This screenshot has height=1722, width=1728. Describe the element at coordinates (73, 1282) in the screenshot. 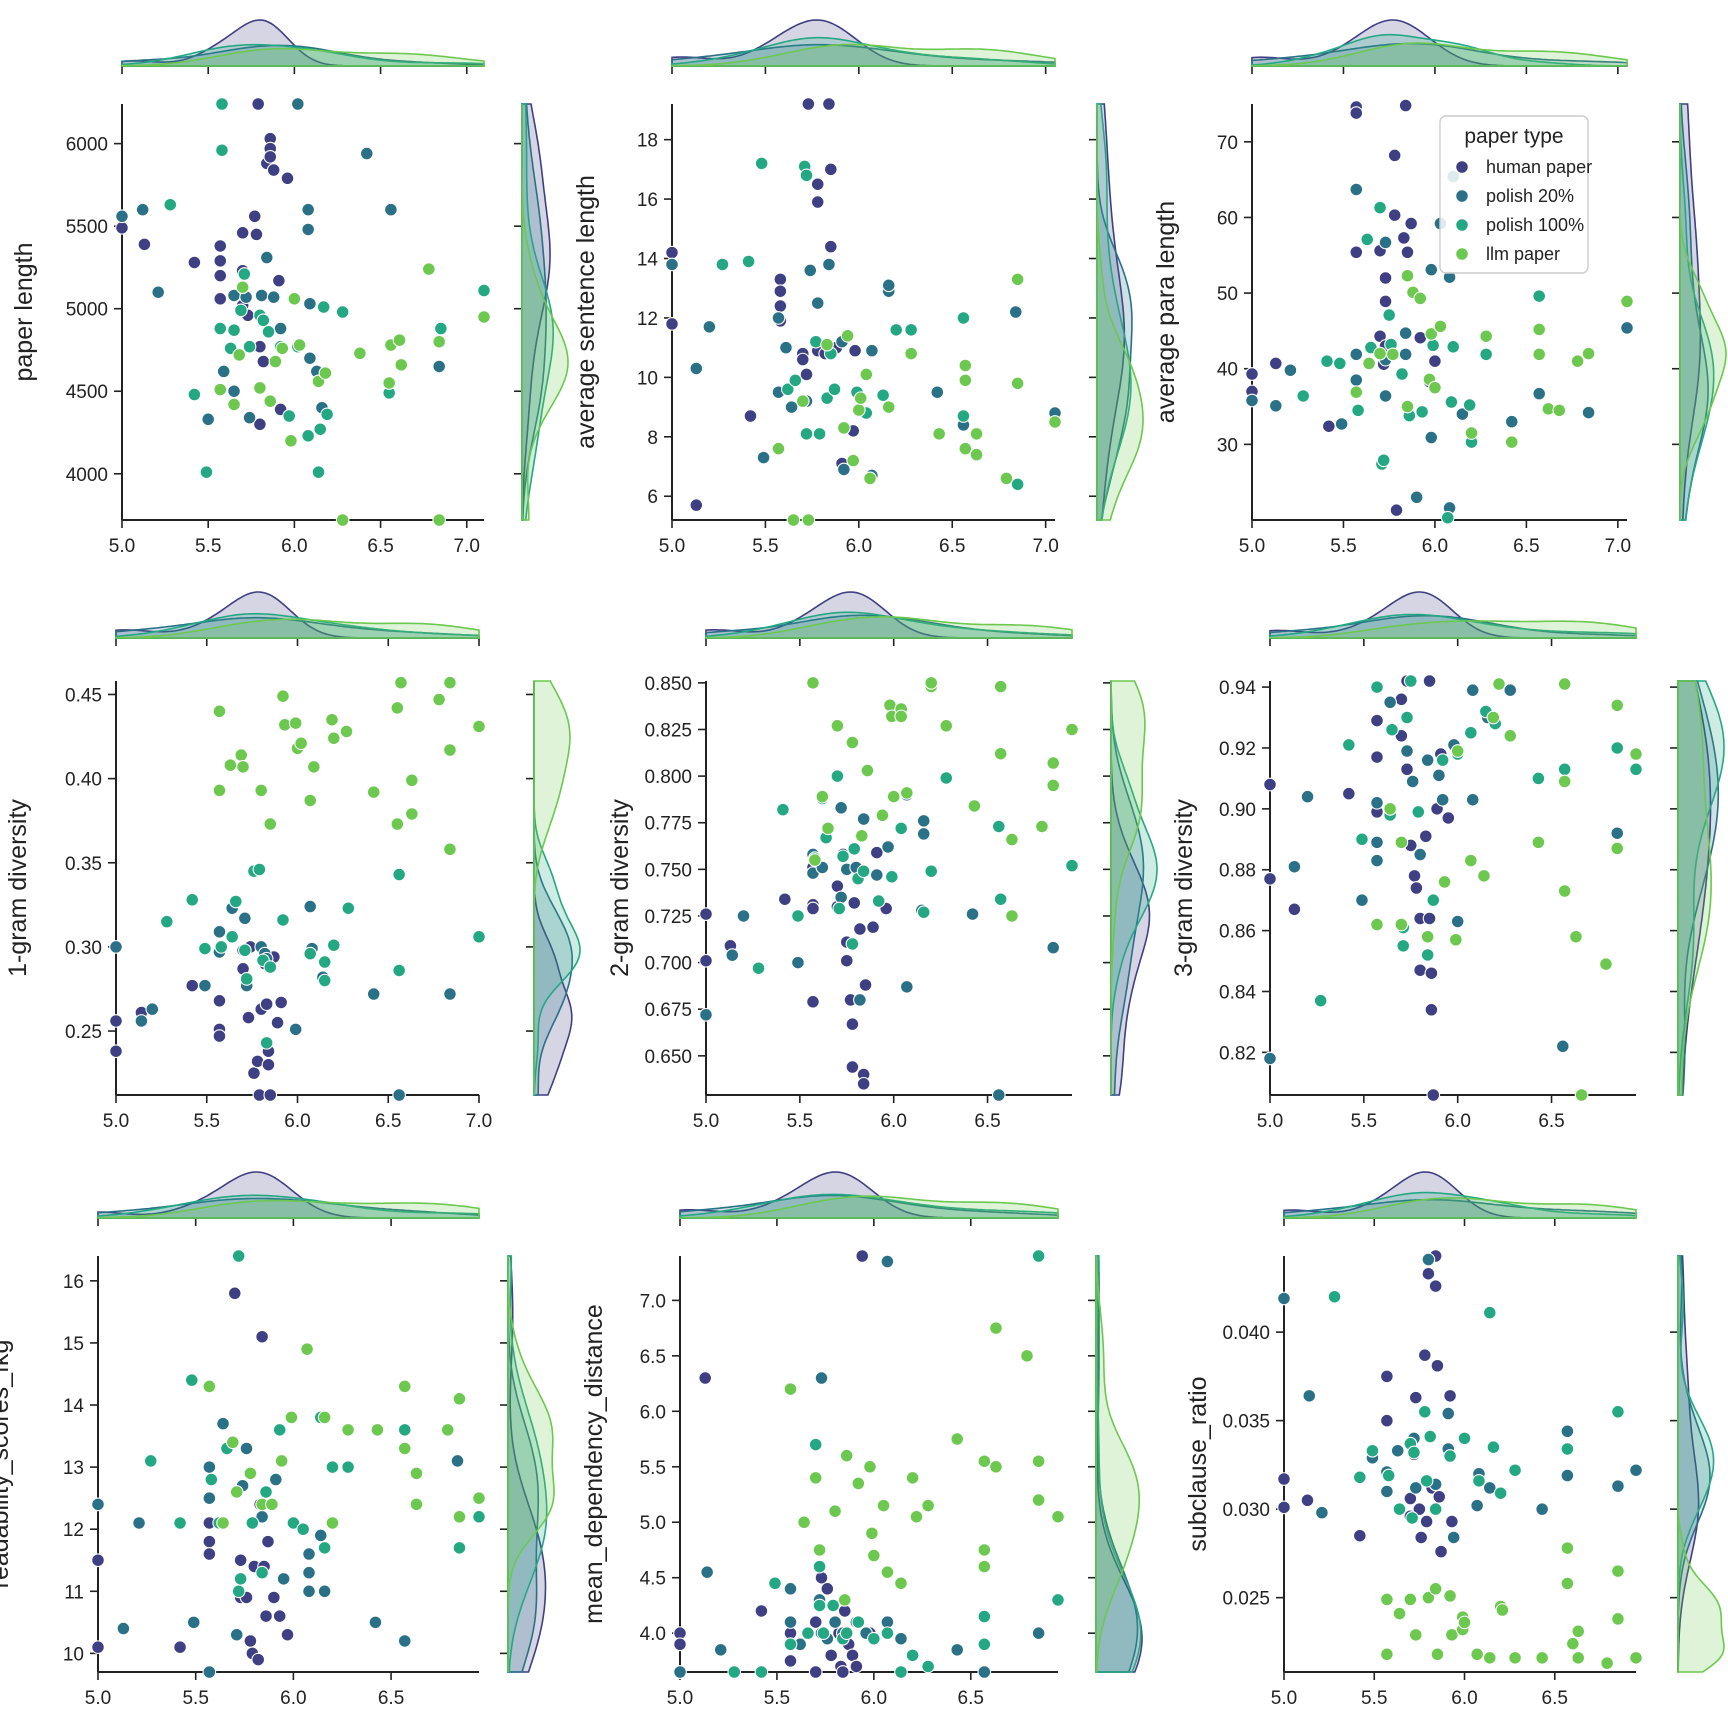

I see `y-tick-label: 16` at that location.